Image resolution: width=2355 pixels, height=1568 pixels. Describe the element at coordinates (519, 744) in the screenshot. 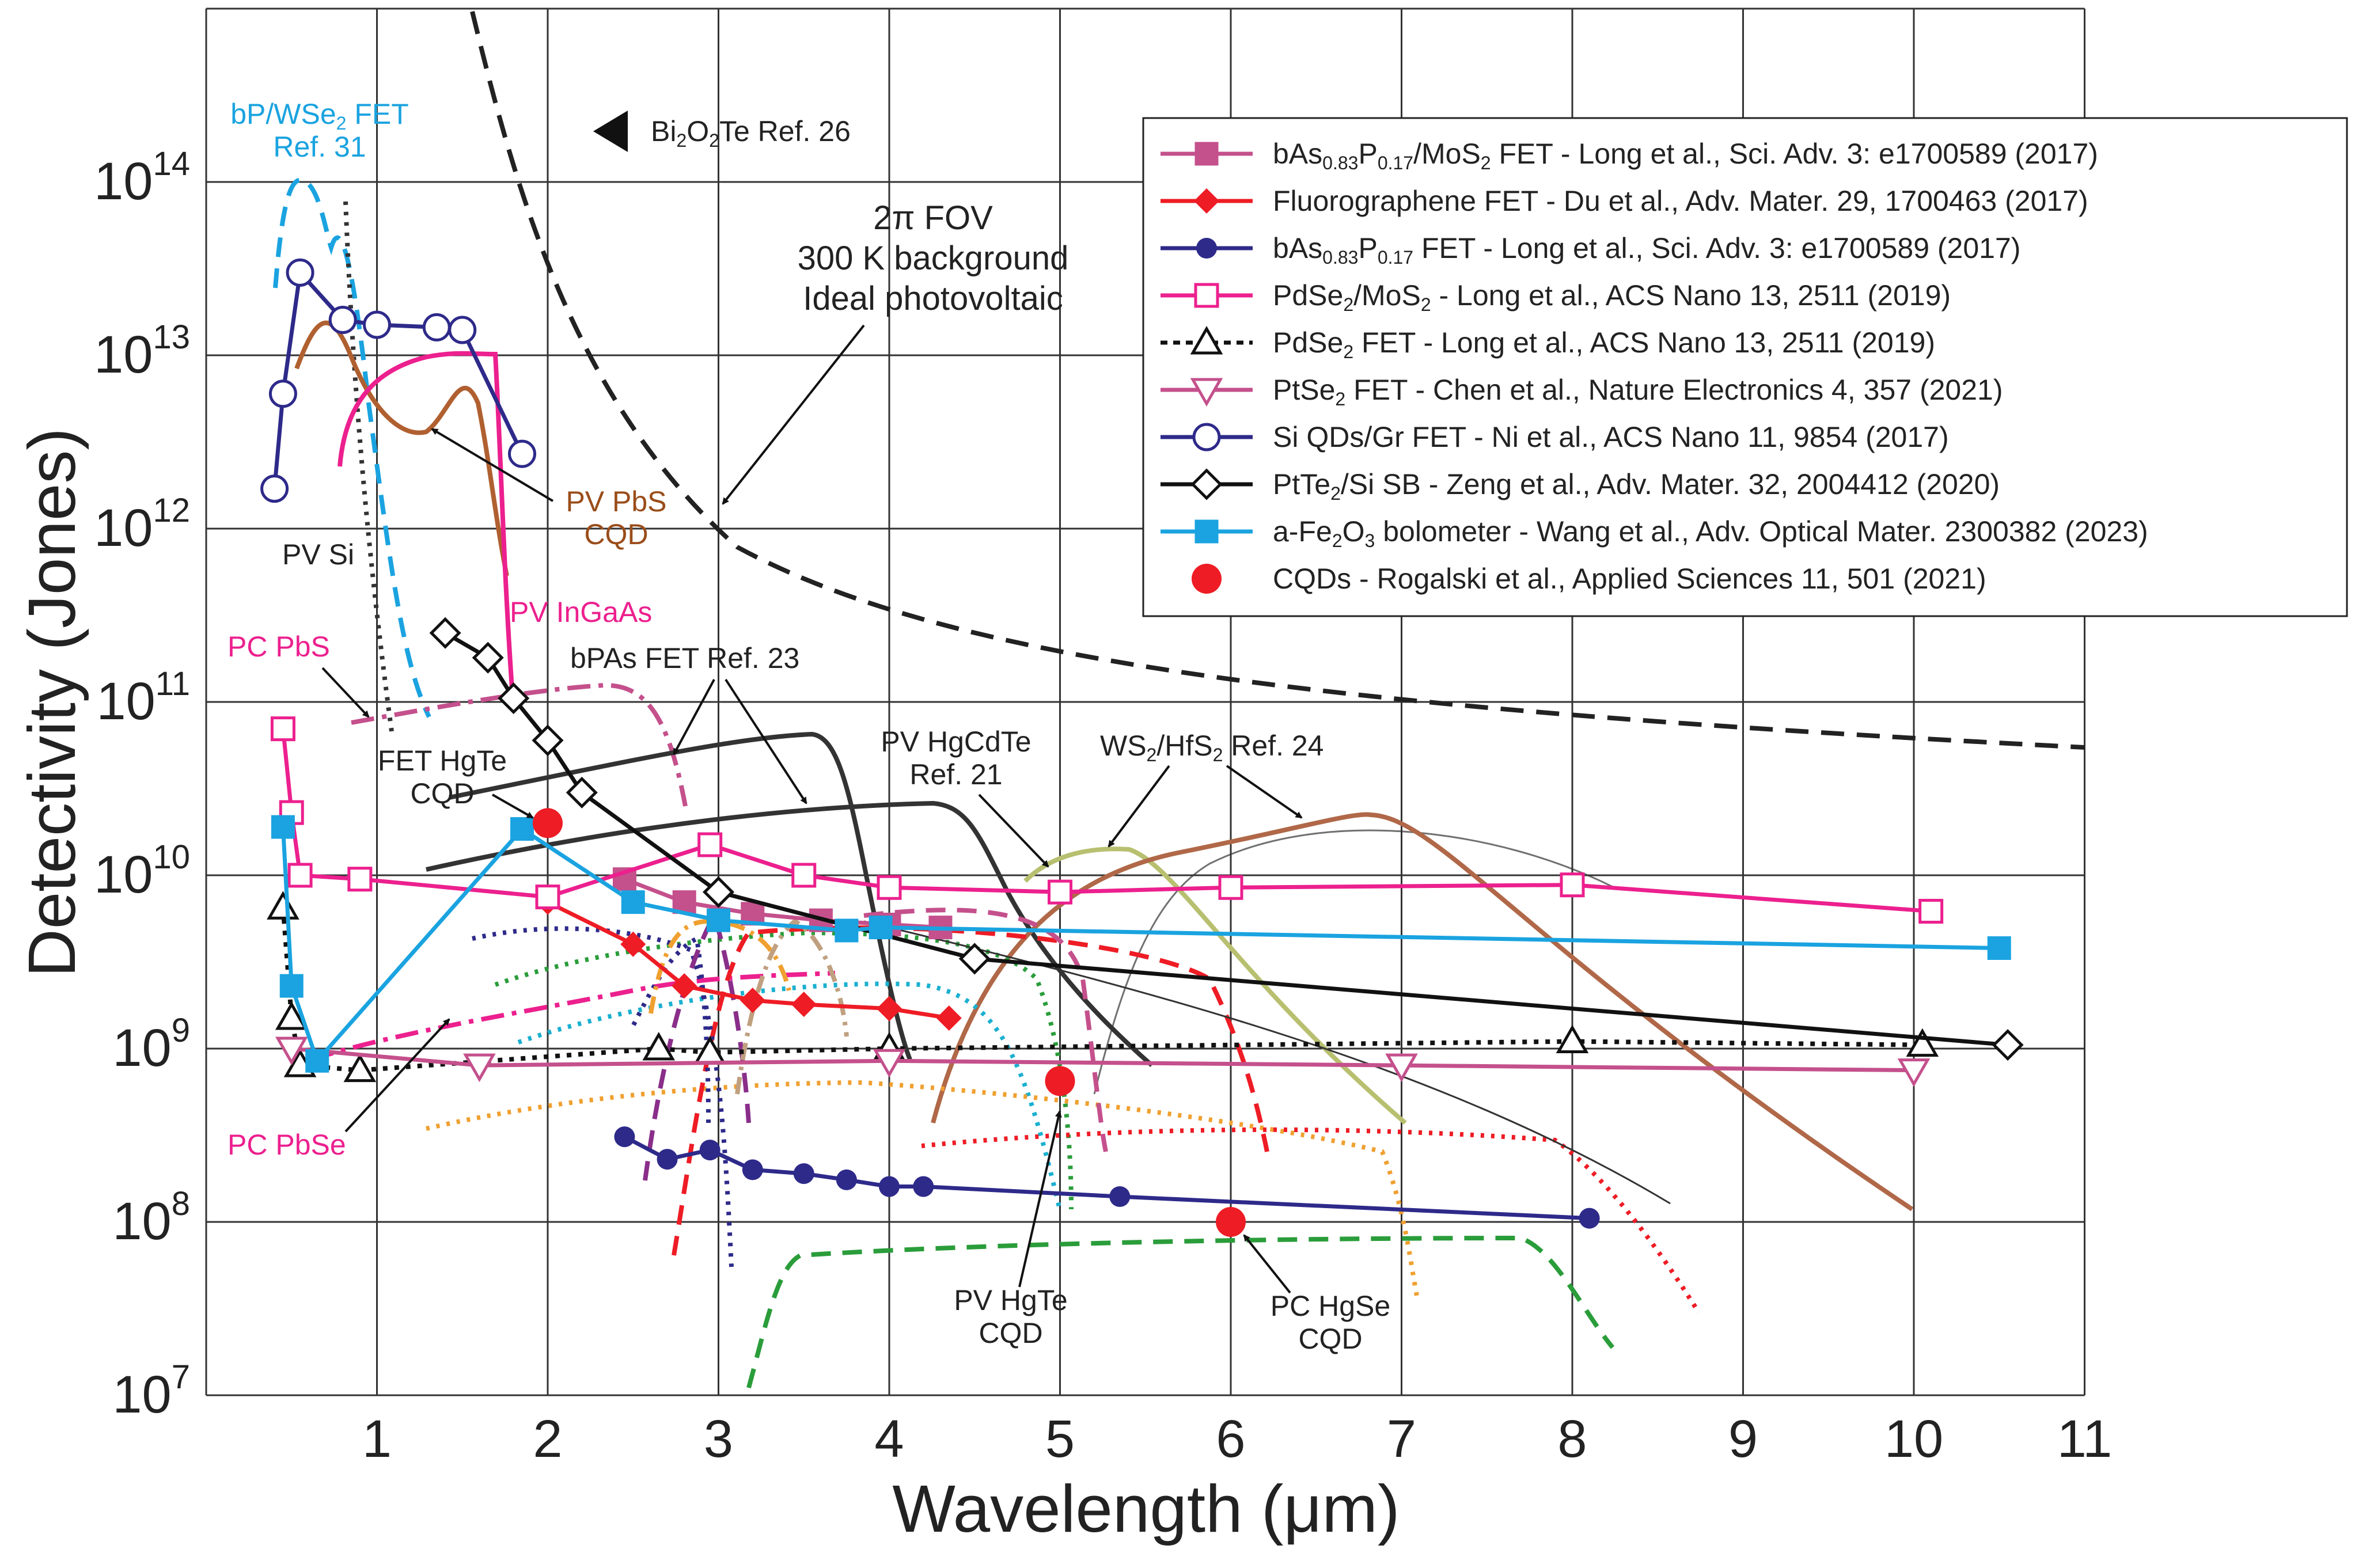

I see `pc-pbs-curve` at that location.